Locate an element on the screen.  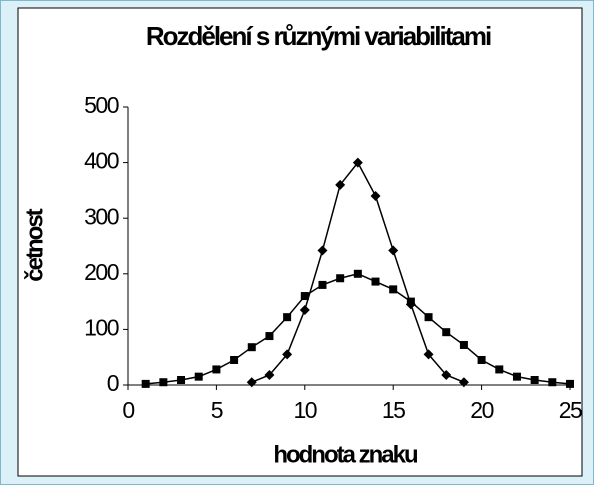
y-tick-label: 300 is located at coordinates (101, 216).